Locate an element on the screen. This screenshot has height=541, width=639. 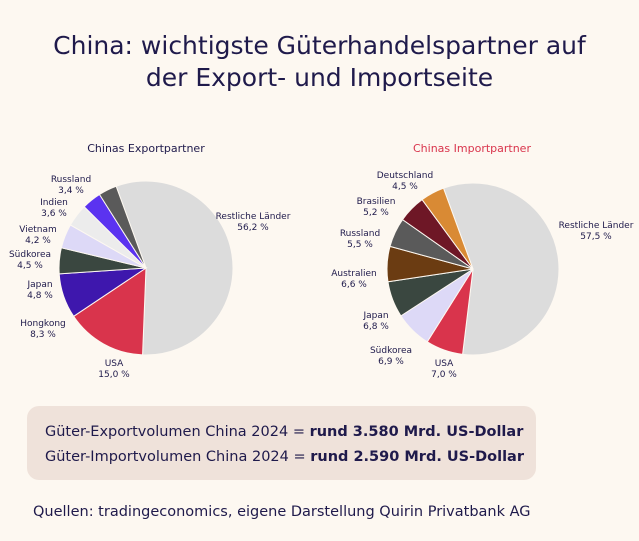
import-volume-label: Güter-Importvolumen China 2024 = is located at coordinates (178, 457).